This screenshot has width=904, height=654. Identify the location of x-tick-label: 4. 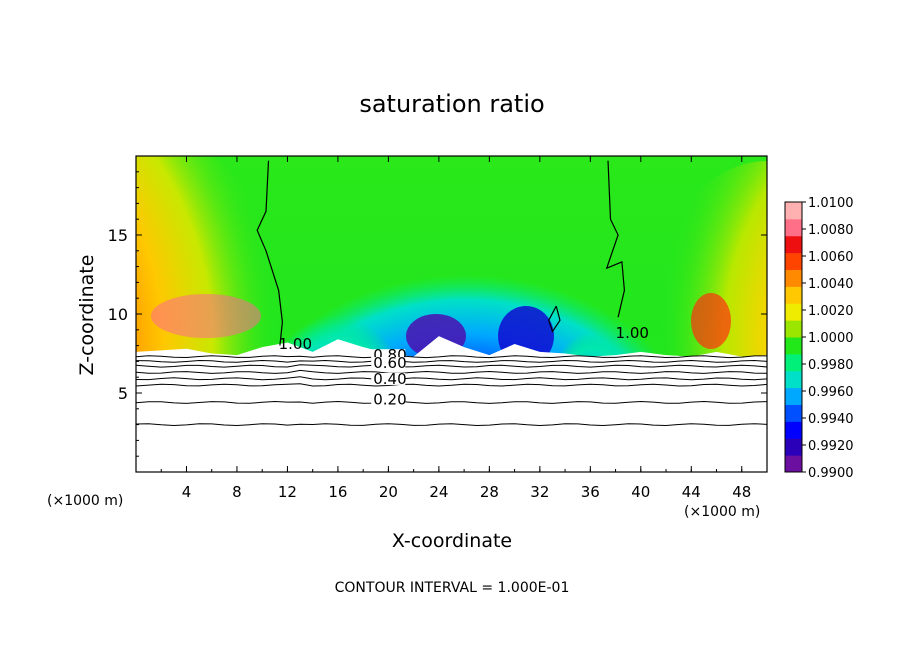
(187, 492).